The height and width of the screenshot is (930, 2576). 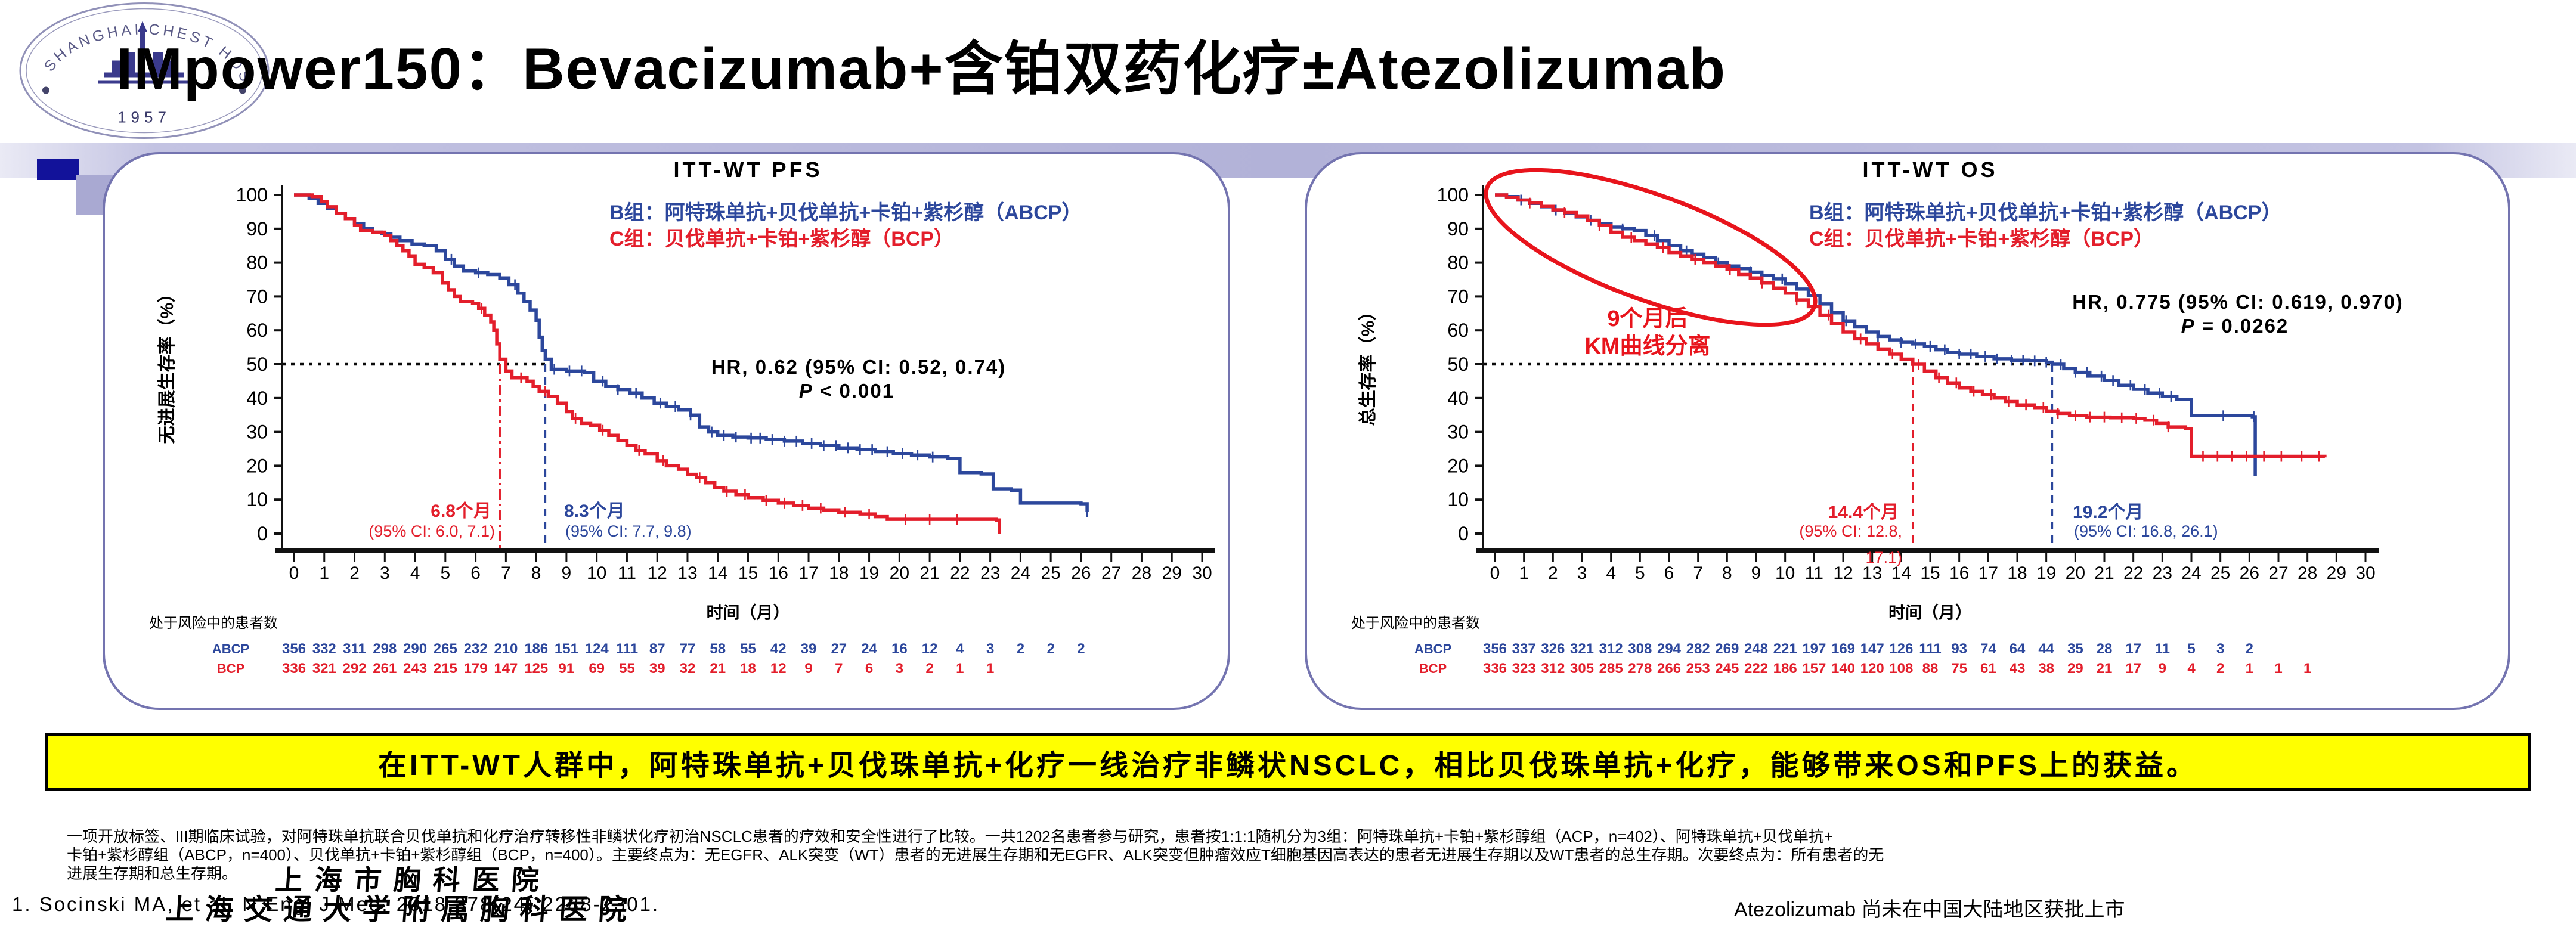 What do you see at coordinates (1553, 669) in the screenshot?
I see `at-risk-value: 312` at bounding box center [1553, 669].